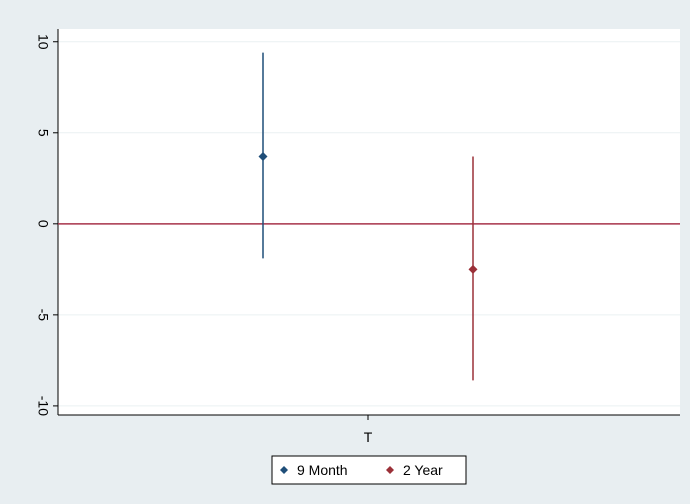 Image resolution: width=690 pixels, height=504 pixels. I want to click on legend: 9 Month 2 Year, so click(369, 470).